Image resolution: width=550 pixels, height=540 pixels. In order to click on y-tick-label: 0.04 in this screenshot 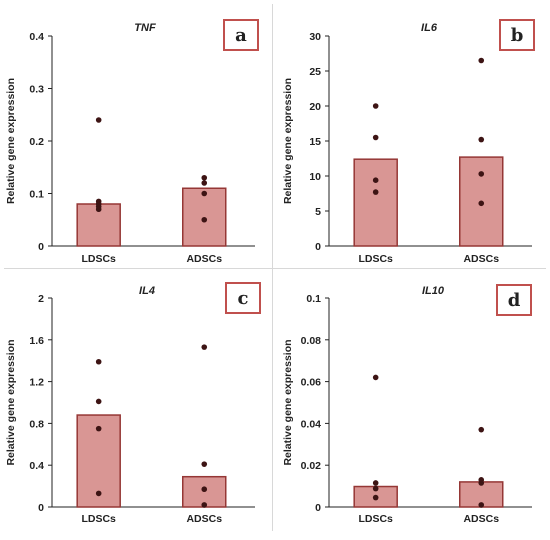, I will do `click(311, 424)`.